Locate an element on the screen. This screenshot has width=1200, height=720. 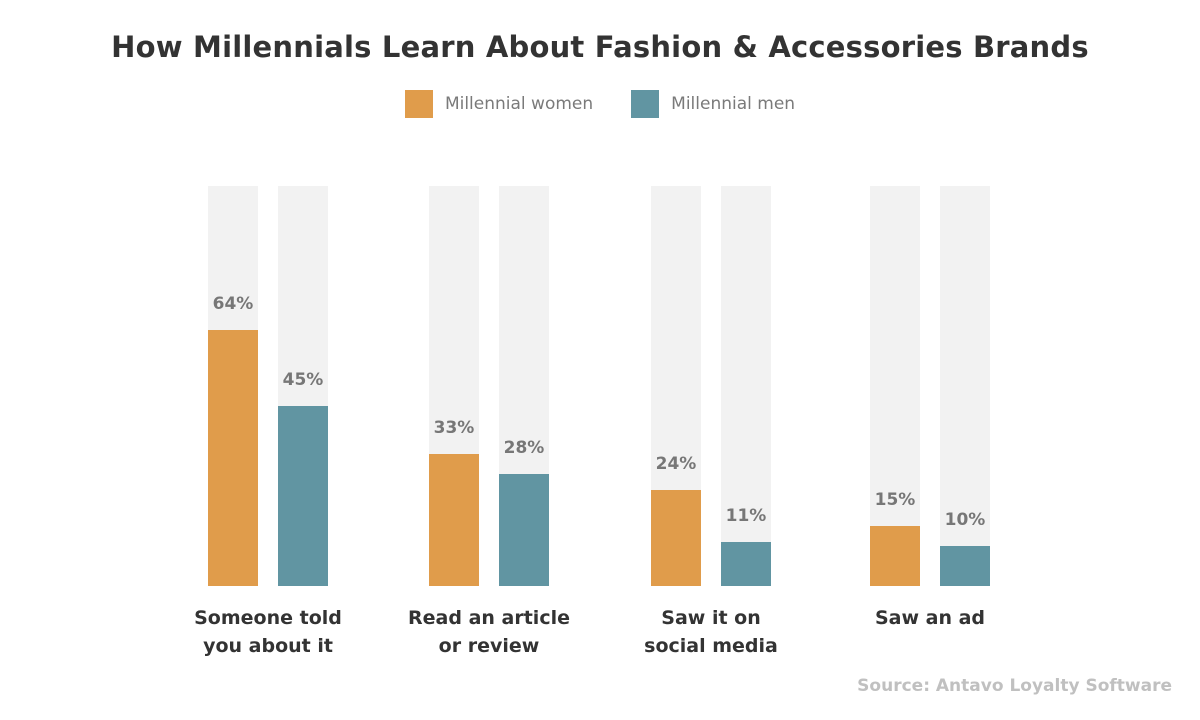
category-label: or review is located at coordinates (489, 646).